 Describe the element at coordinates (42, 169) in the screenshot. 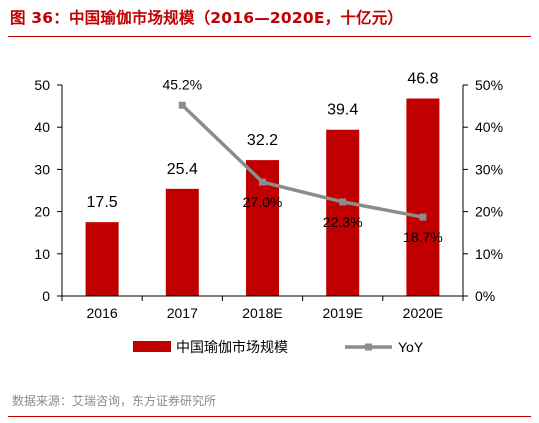

I see `y-left-tick-label: 30` at that location.